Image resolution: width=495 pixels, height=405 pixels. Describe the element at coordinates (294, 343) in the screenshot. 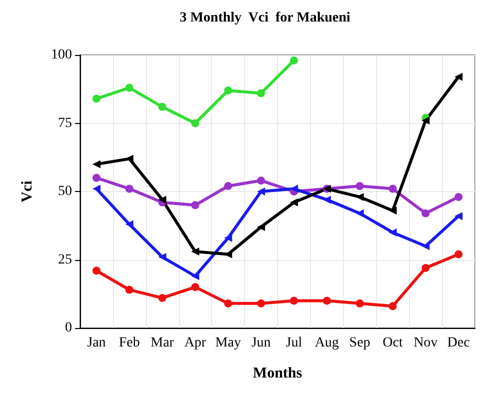

I see `x-tick-label: Jul` at that location.